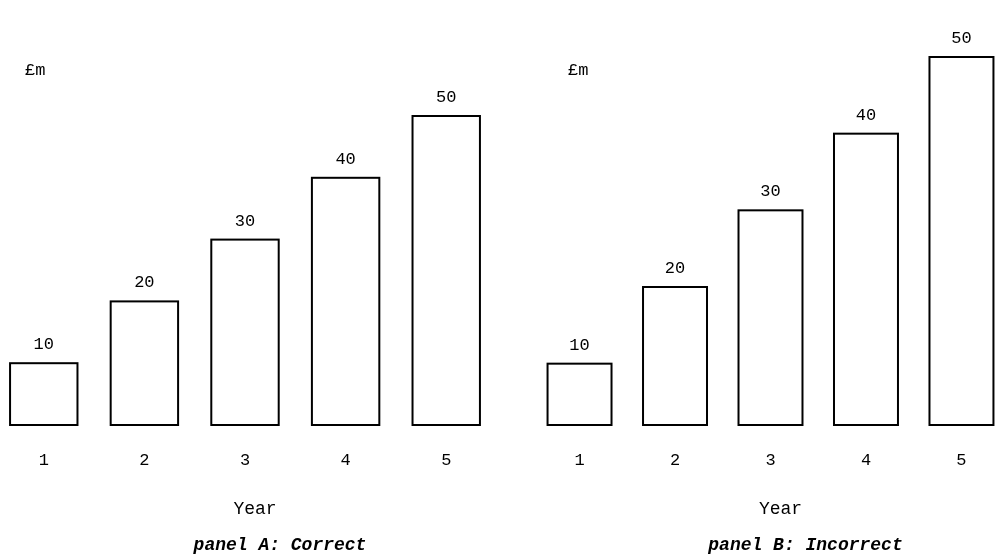  What do you see at coordinates (805, 545) in the screenshot?
I see `text: panel B: Incorrect` at bounding box center [805, 545].